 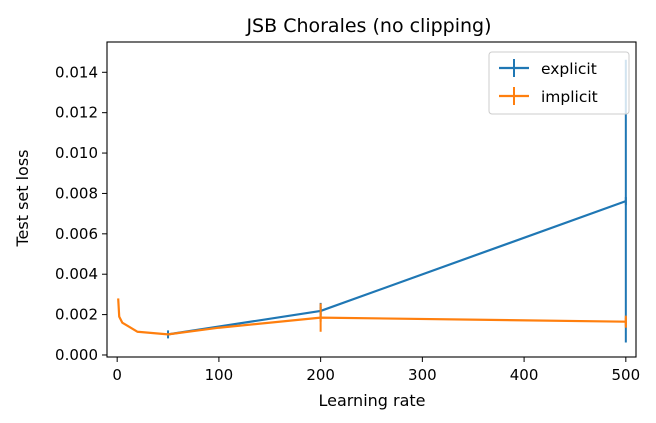 What do you see at coordinates (320, 375) in the screenshot?
I see `x-tick-label: 200` at bounding box center [320, 375].